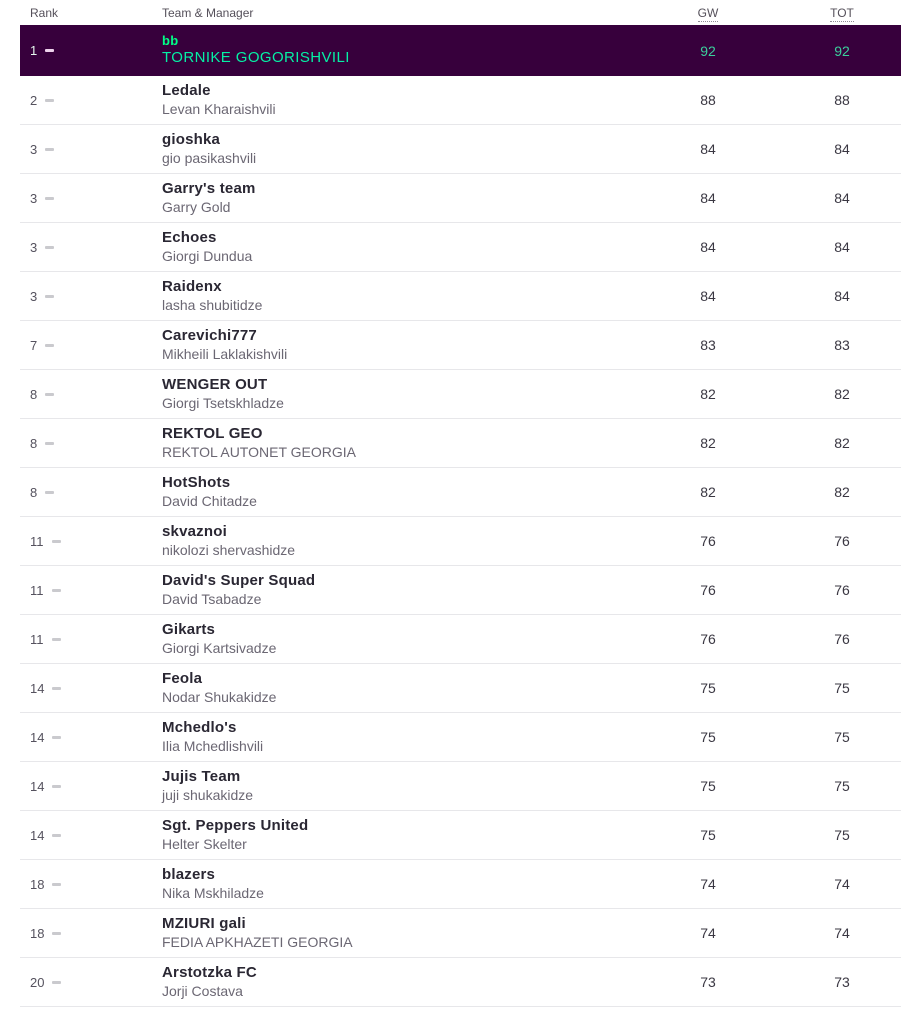  I want to click on team-name: Echoes, so click(189, 237).